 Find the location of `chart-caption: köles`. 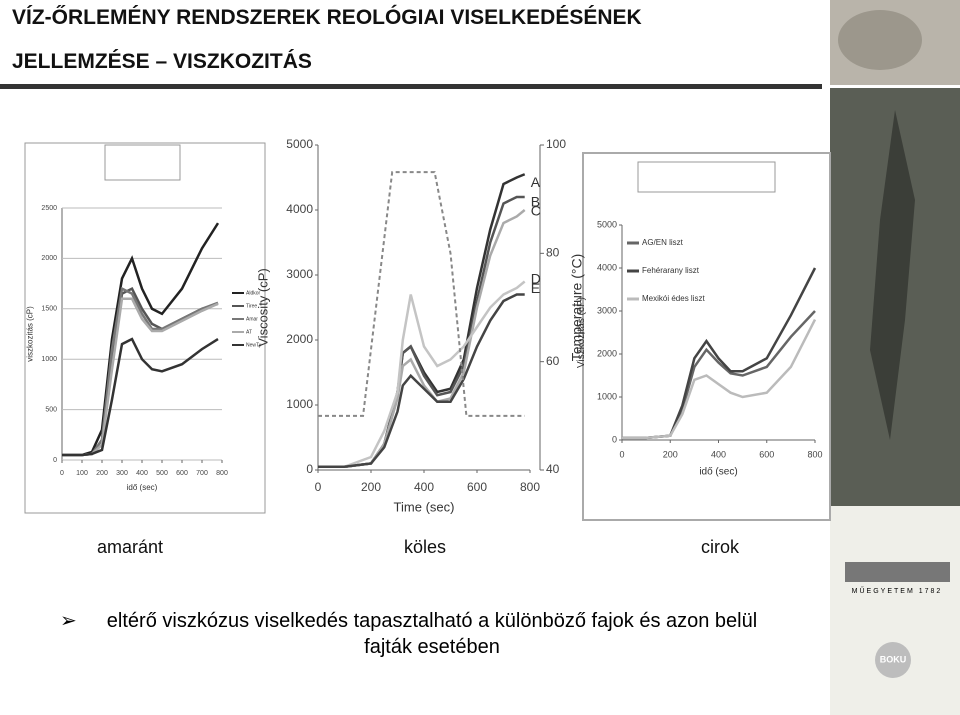

chart-caption: köles is located at coordinates (425, 547).